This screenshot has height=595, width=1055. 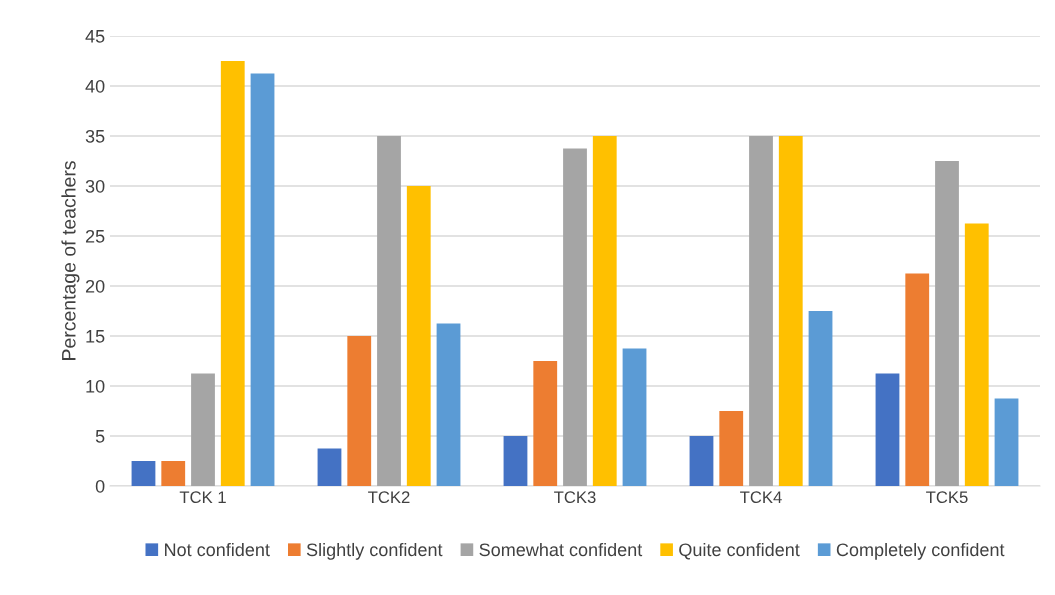 What do you see at coordinates (575, 497) in the screenshot?
I see `x-tick-label: TCK3` at bounding box center [575, 497].